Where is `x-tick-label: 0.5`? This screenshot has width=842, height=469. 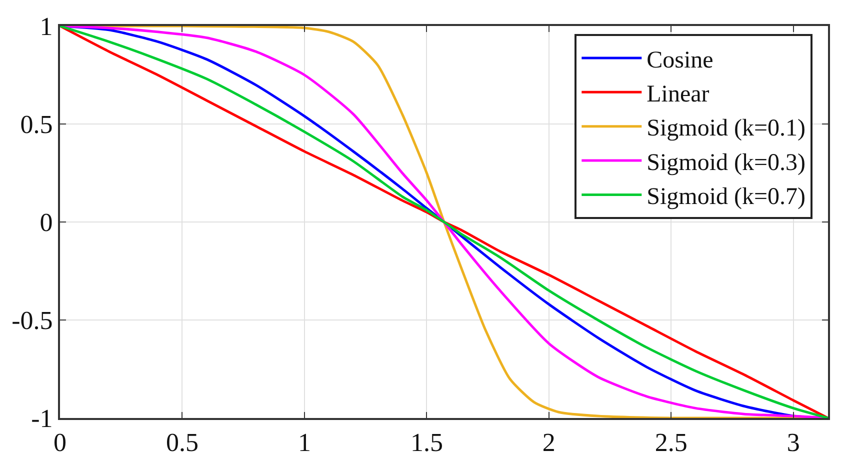
x-tick-label: 0.5 is located at coordinates (182, 443).